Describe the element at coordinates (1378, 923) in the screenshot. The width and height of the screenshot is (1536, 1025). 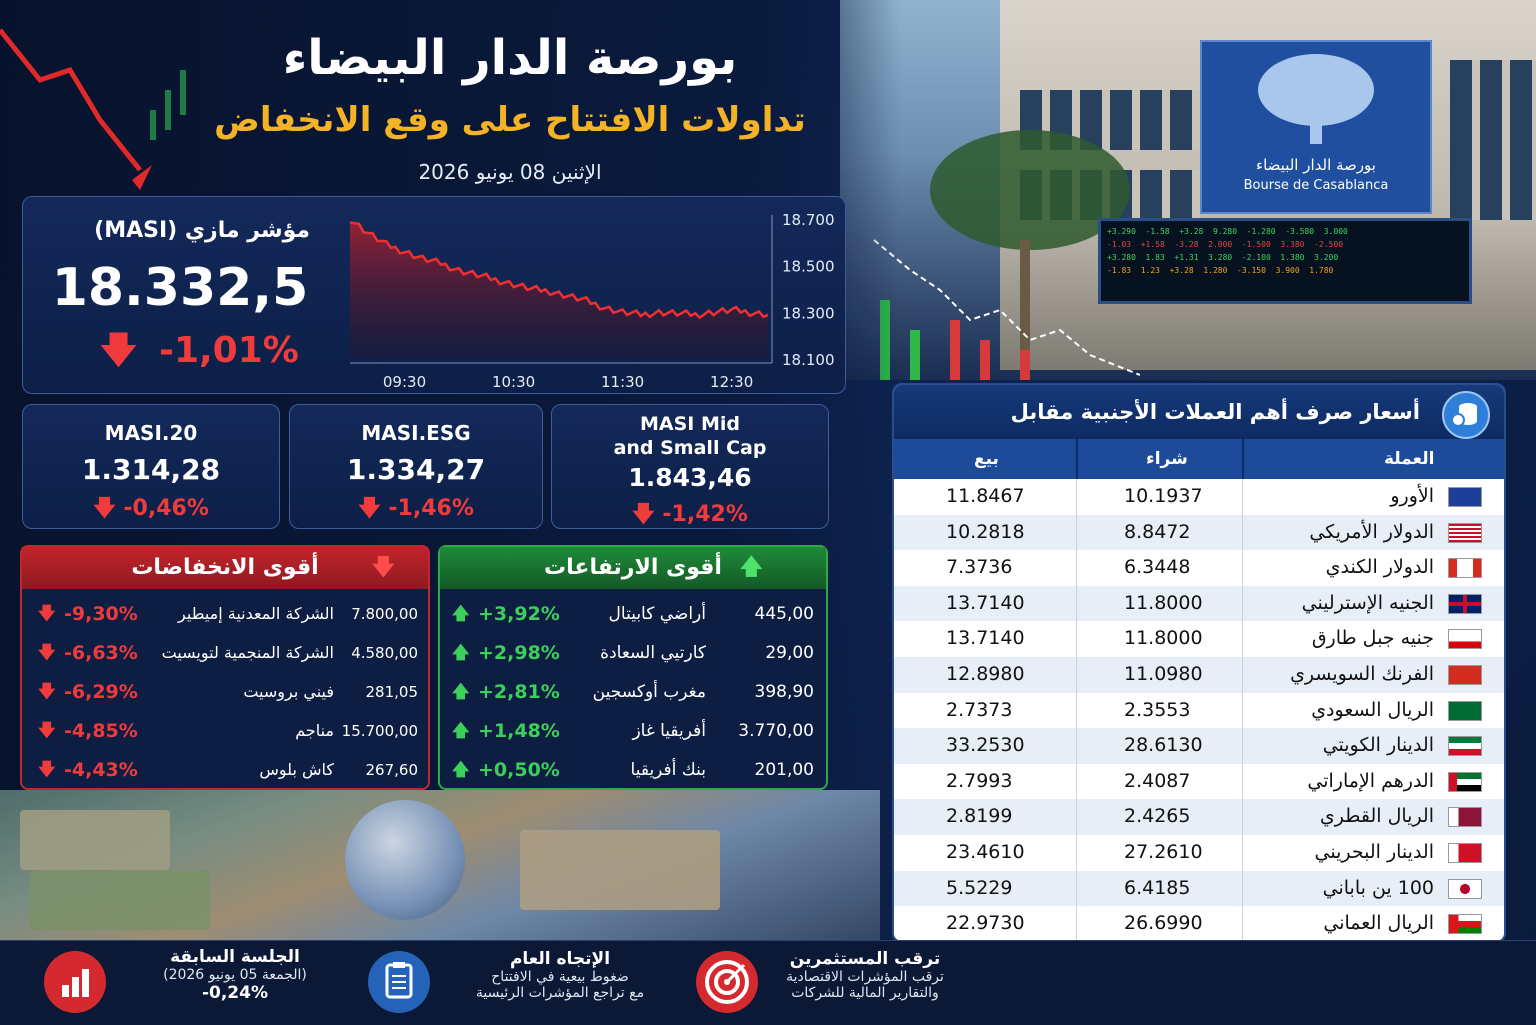
I see `fx-currency: الريال العماني` at that location.